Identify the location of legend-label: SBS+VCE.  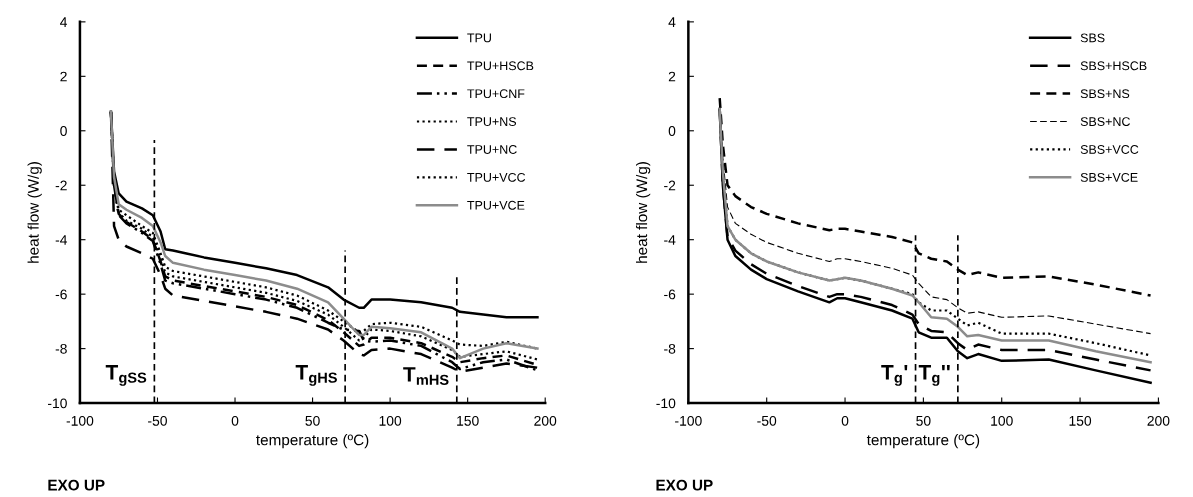
(1109, 177).